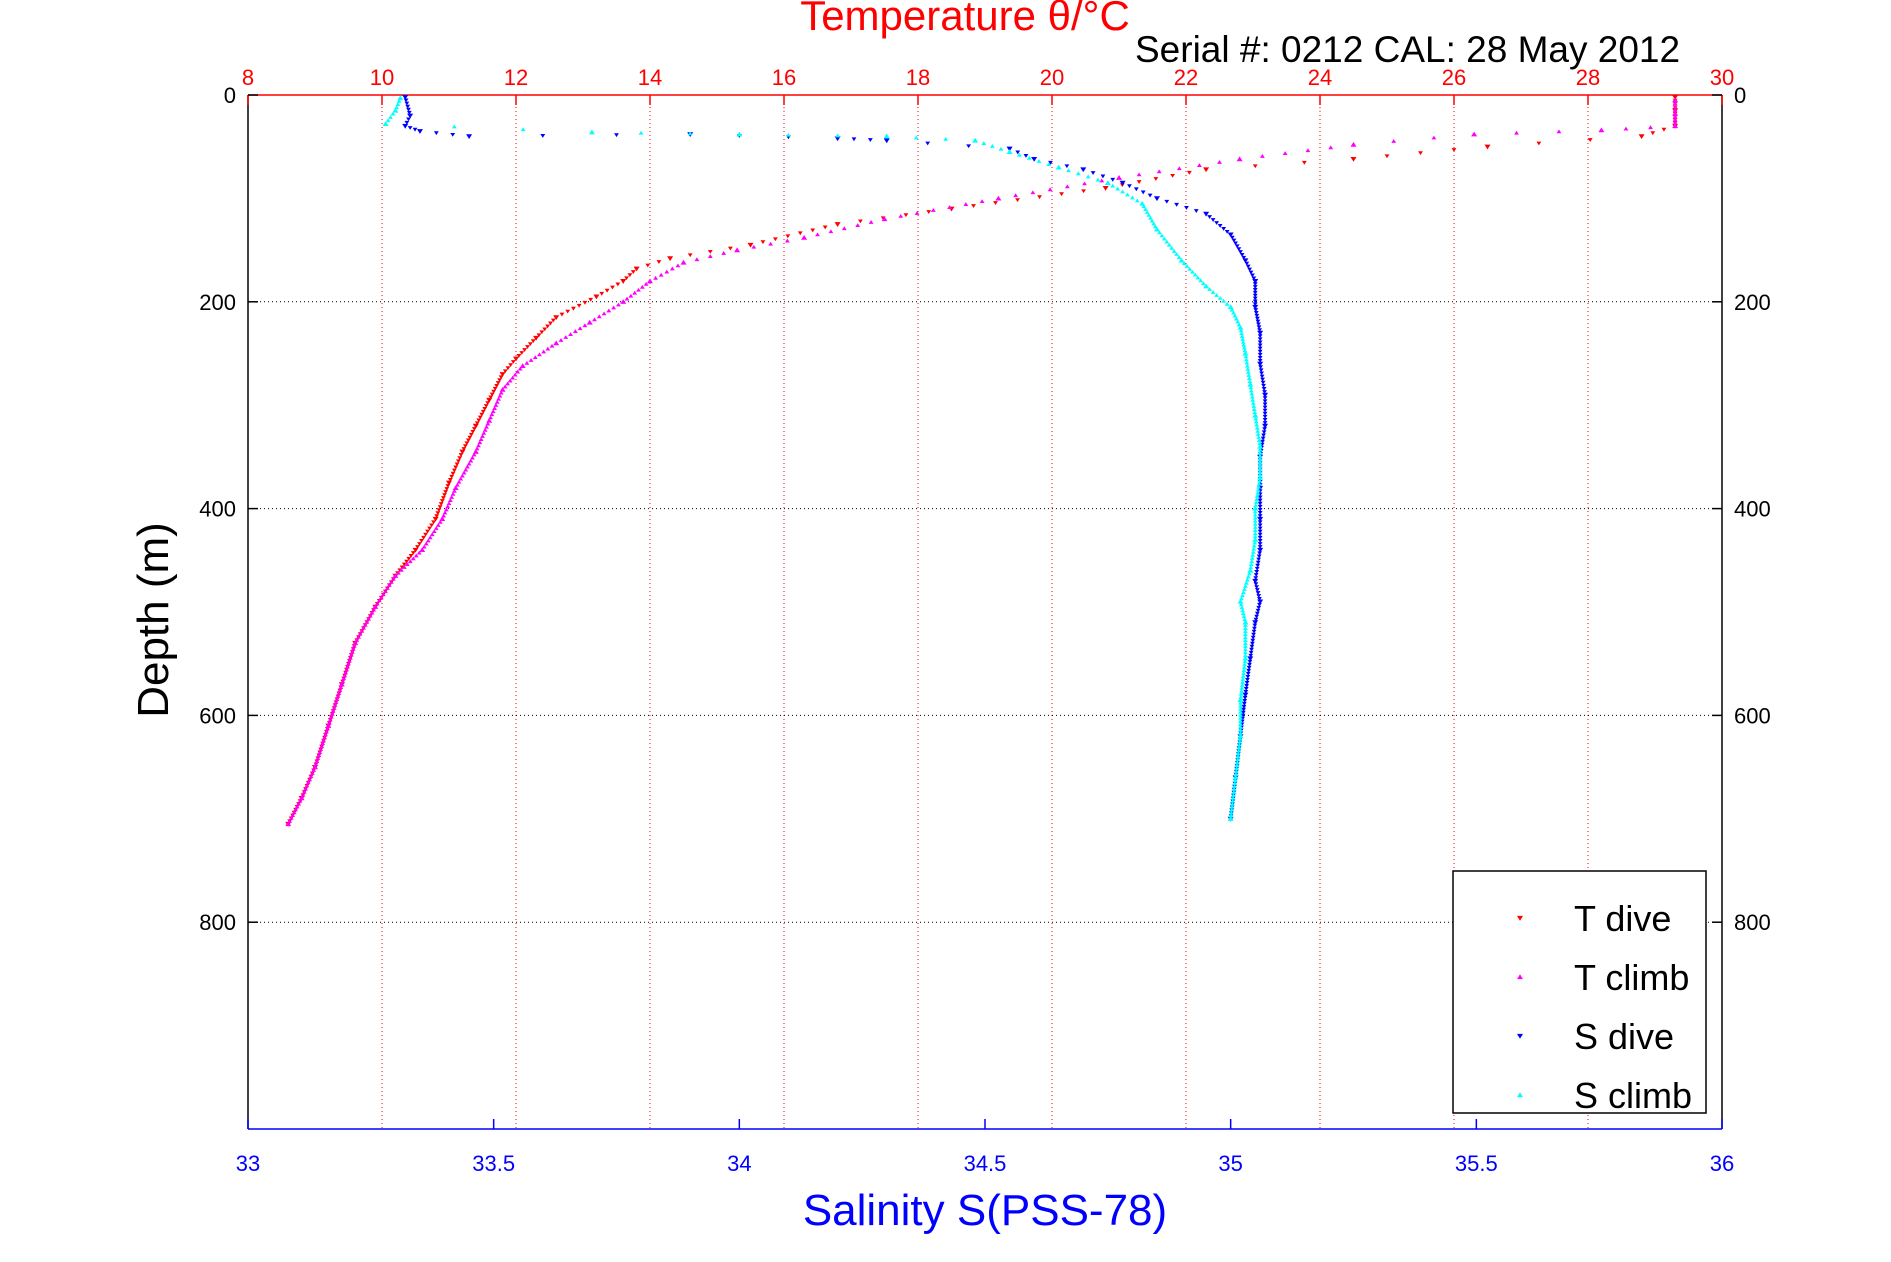  What do you see at coordinates (153, 620) in the screenshot?
I see `depth-axis-title: Depth (m)` at bounding box center [153, 620].